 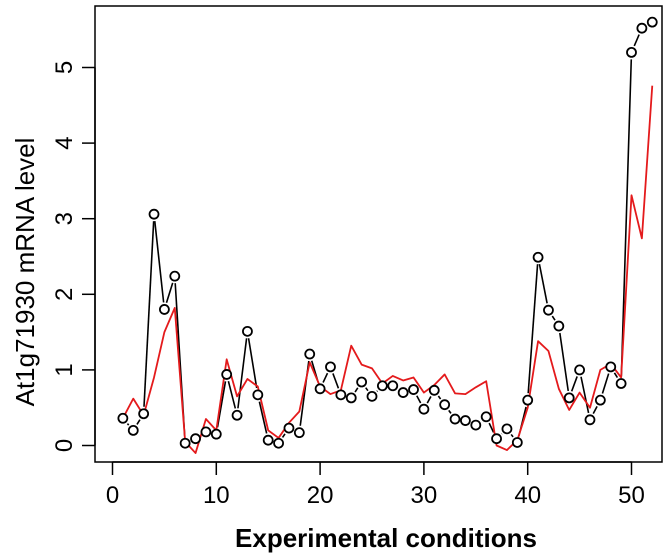 I want to click on y-tick-label: 0, so click(x=64, y=445).